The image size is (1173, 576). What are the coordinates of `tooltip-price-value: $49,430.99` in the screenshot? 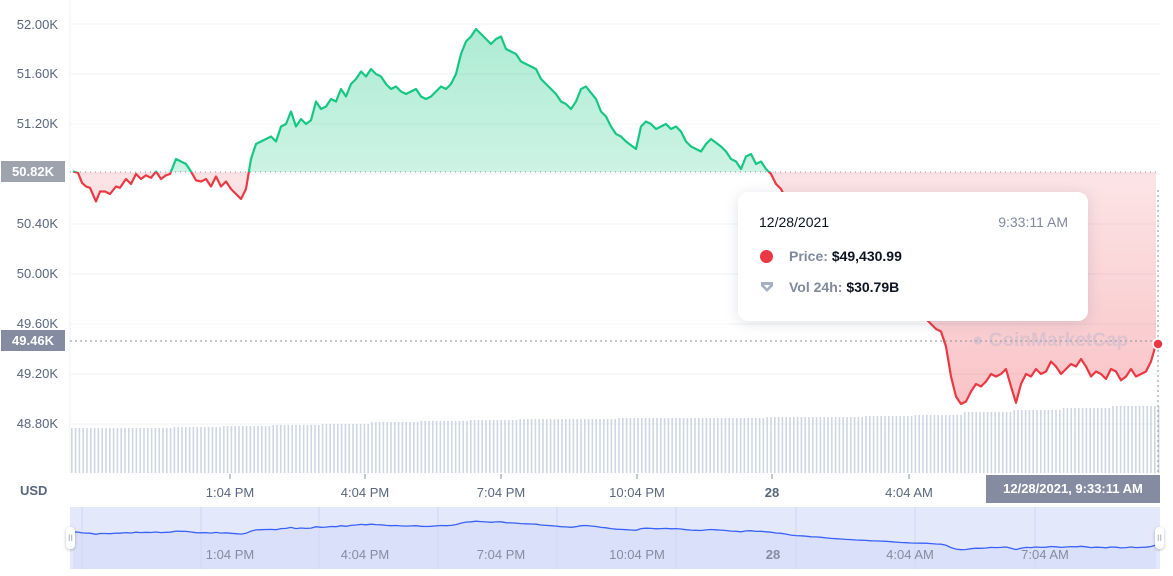 It's located at (866, 256).